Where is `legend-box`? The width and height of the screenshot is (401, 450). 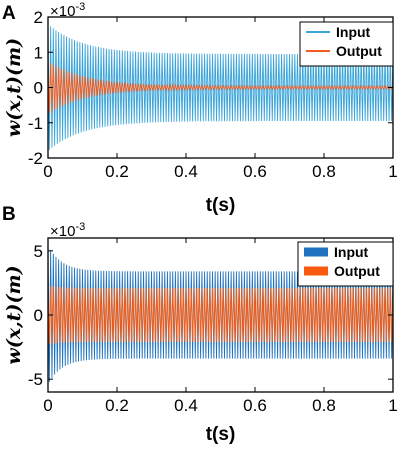 legend-box is located at coordinates (346, 44).